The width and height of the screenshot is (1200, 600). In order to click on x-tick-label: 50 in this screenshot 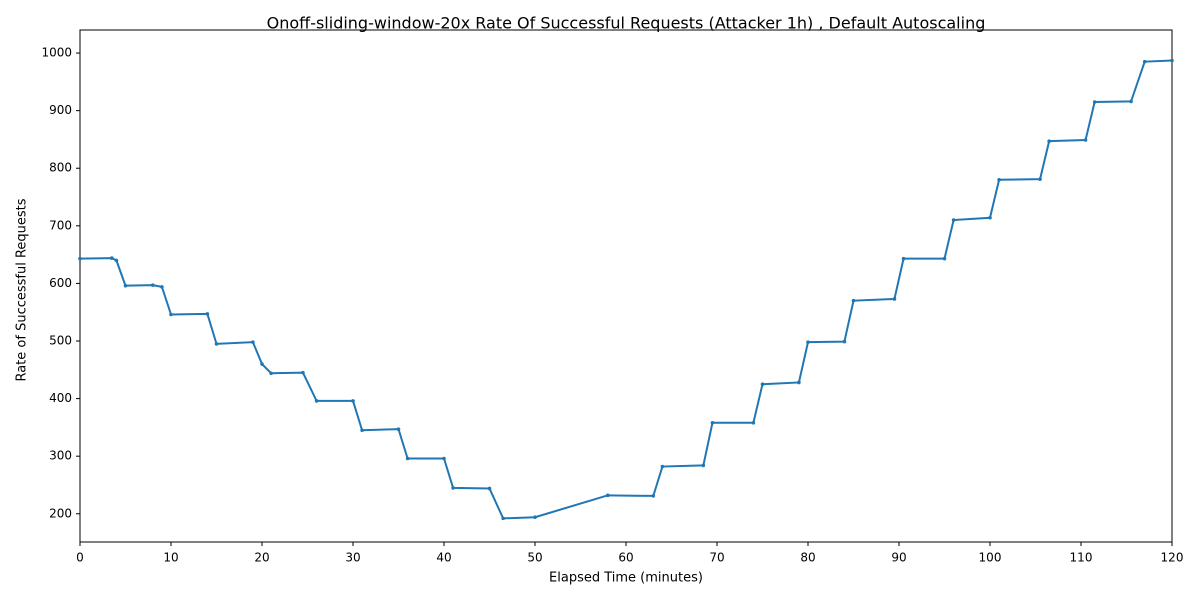, I will do `click(534, 558)`.